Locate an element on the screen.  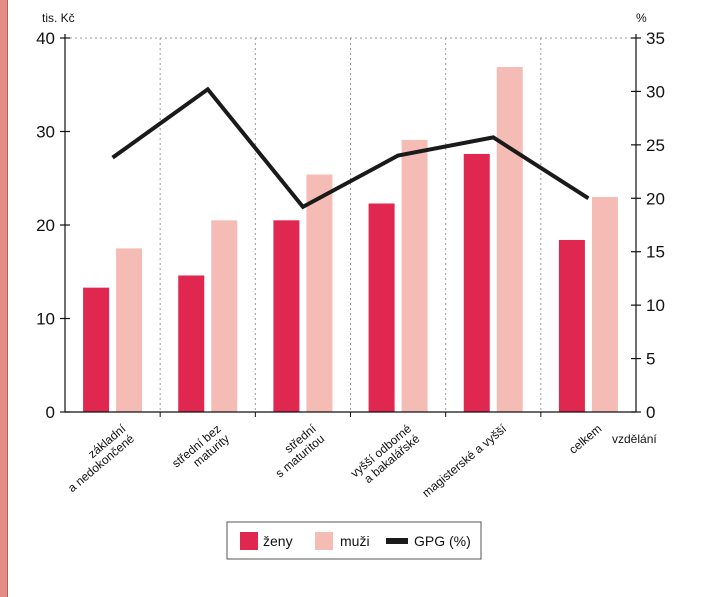
legend-label-muzi: muži is located at coordinates (355, 541).